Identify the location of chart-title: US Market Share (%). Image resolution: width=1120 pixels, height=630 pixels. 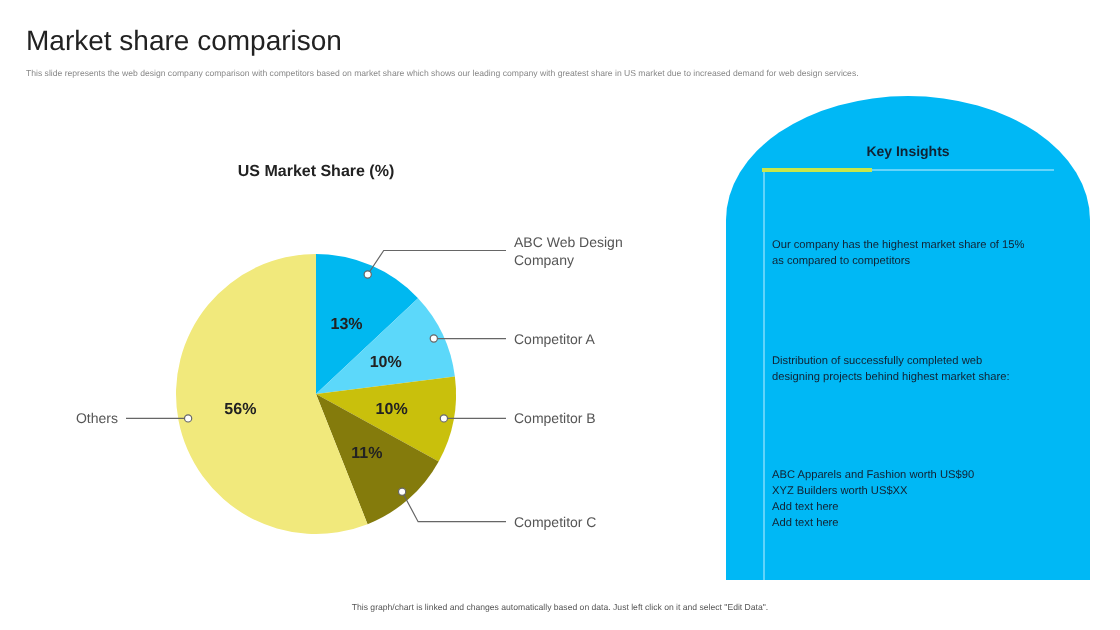
(316, 171).